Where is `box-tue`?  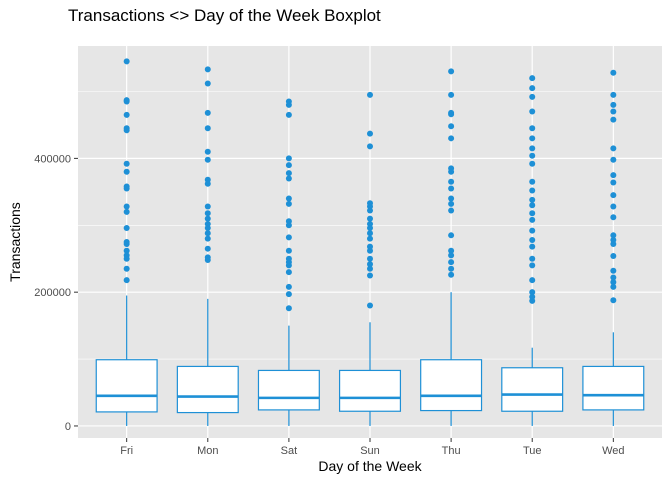
box-tue is located at coordinates (532, 250).